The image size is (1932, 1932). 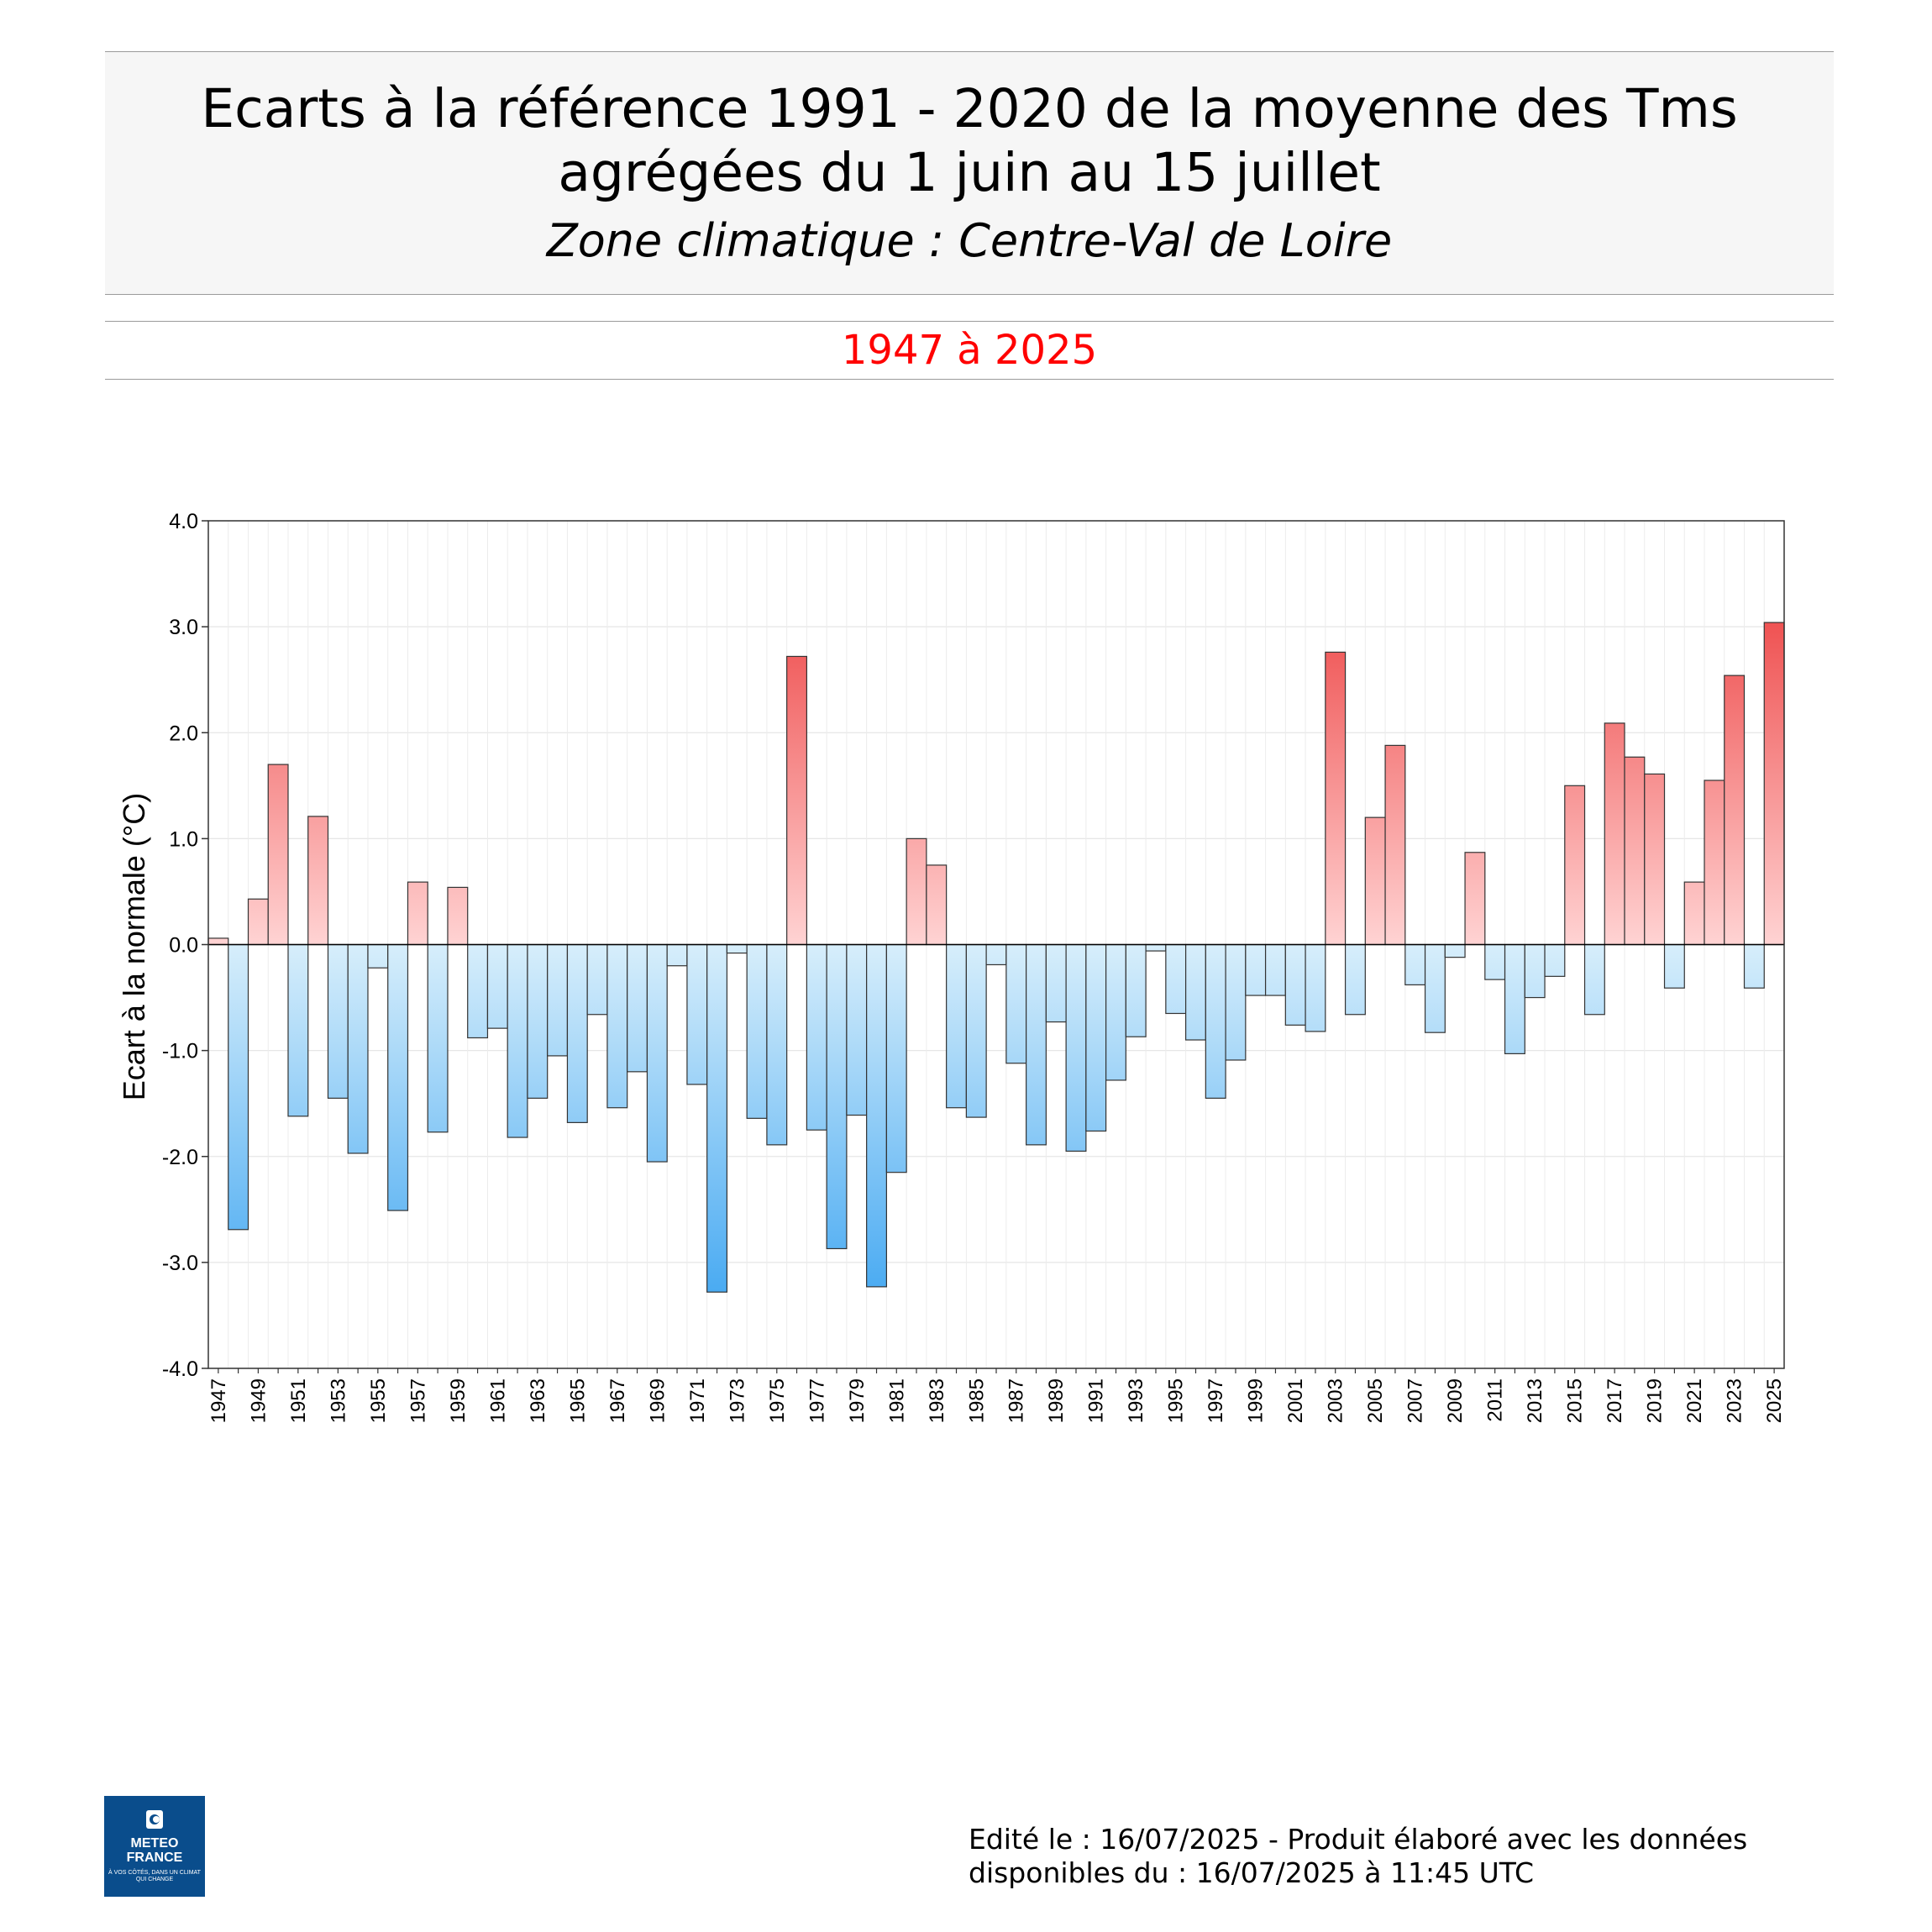 What do you see at coordinates (238, 1087) in the screenshot?
I see `bar-1948` at bounding box center [238, 1087].